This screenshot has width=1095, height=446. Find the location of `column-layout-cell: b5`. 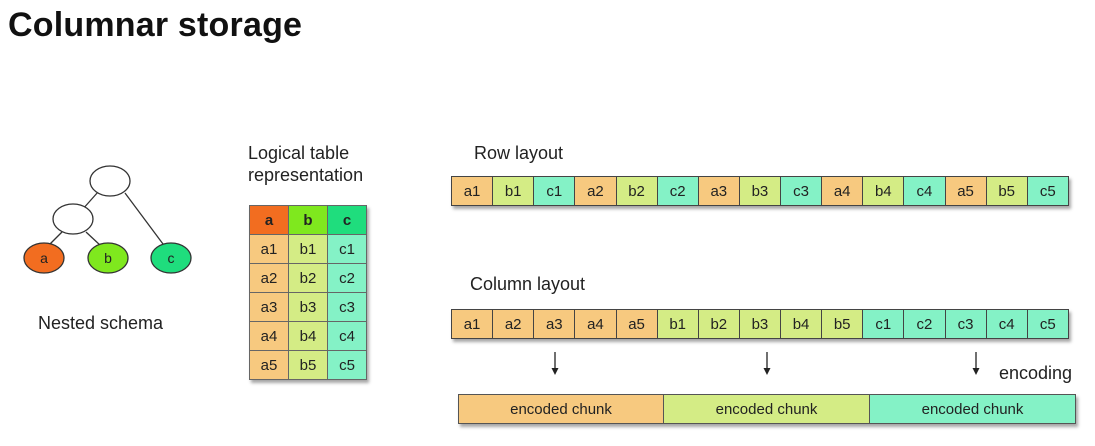

column-layout-cell: b5 is located at coordinates (843, 324).